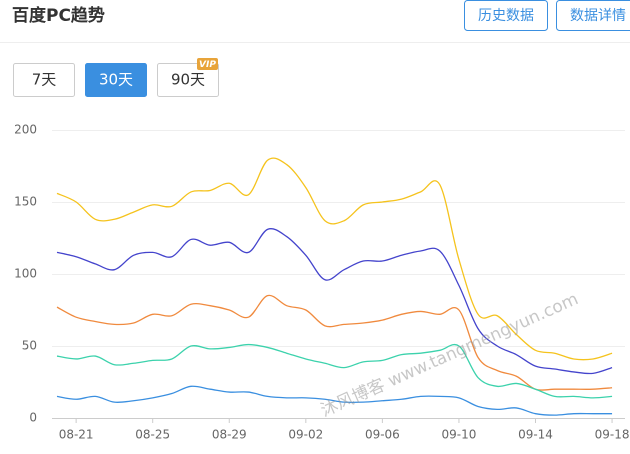 This screenshot has height=454, width=630. Describe the element at coordinates (25, 274) in the screenshot. I see `y-tick-label: 100` at that location.